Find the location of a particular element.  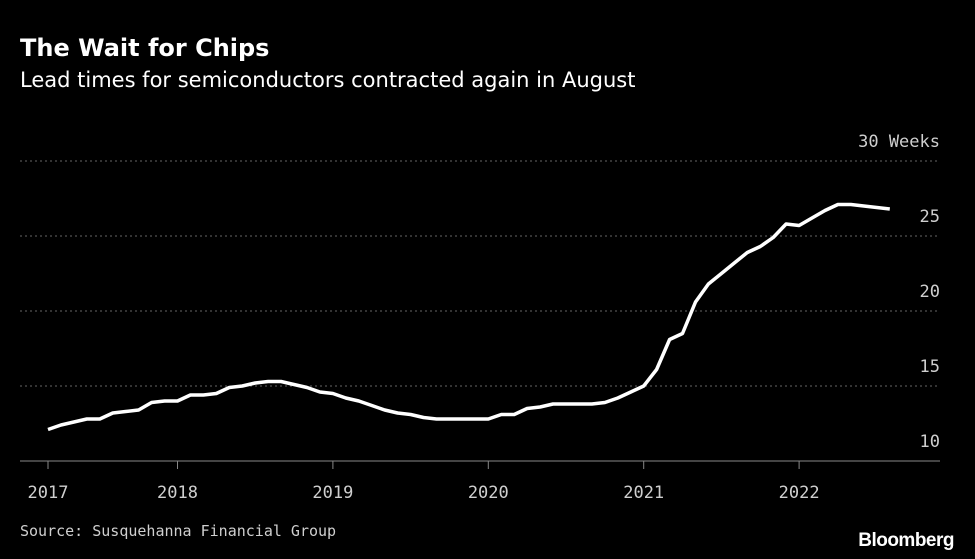

x-tick-label: 2020 is located at coordinates (488, 493).